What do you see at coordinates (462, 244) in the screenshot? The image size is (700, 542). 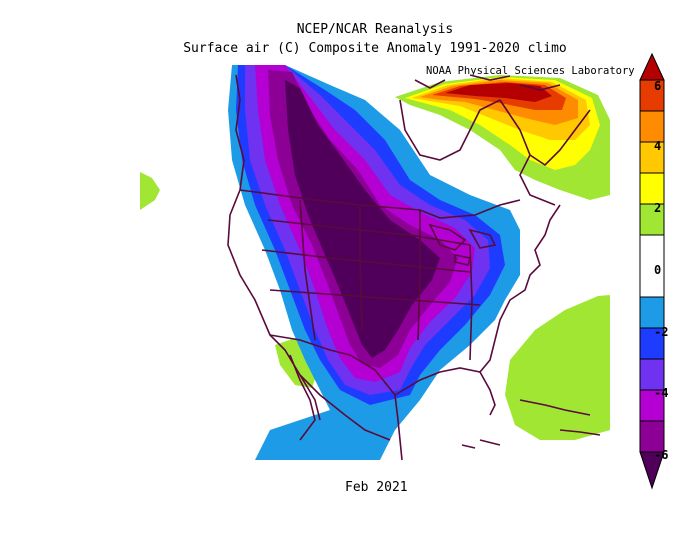 I see `great-lakes` at bounding box center [462, 244].